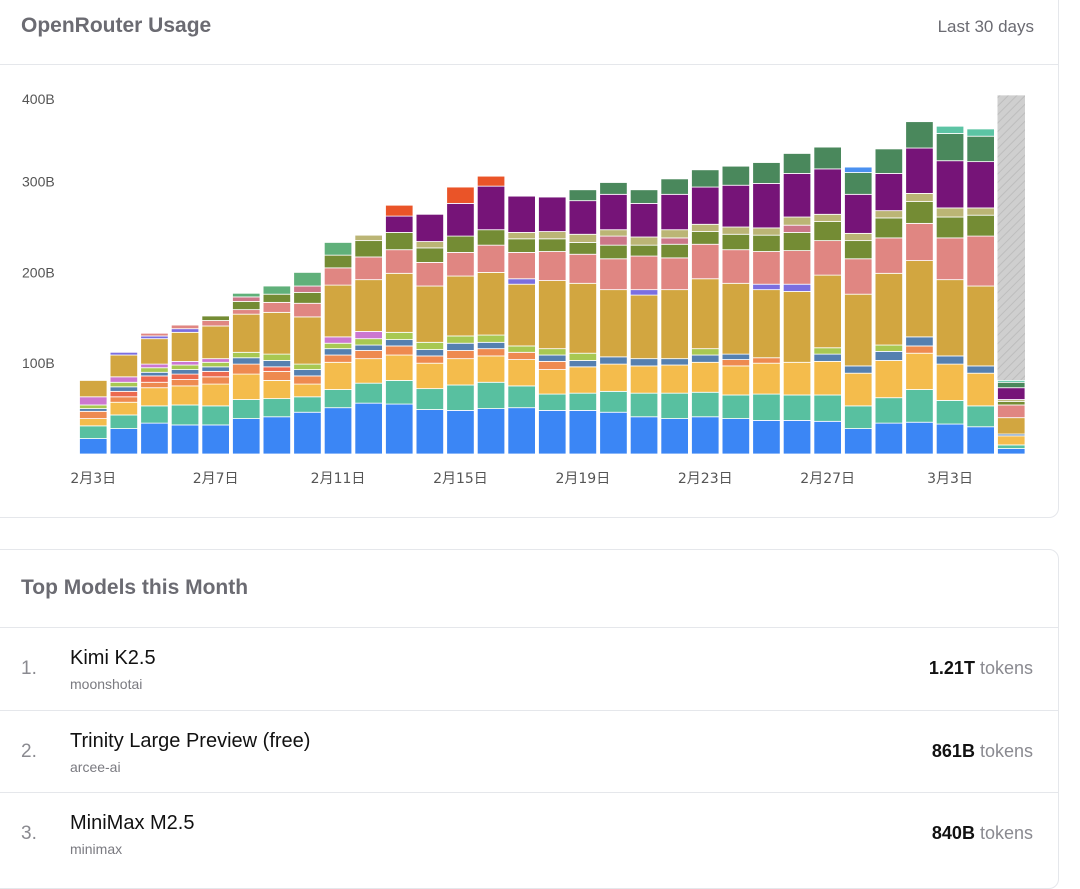  I want to click on bar-2月19日, so click(582, 322).